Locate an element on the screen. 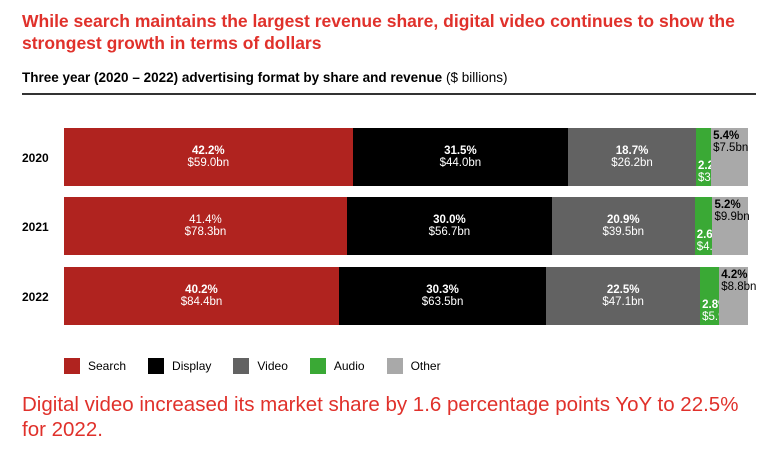  data-label: 42.2% $59.0bn is located at coordinates (208, 157).